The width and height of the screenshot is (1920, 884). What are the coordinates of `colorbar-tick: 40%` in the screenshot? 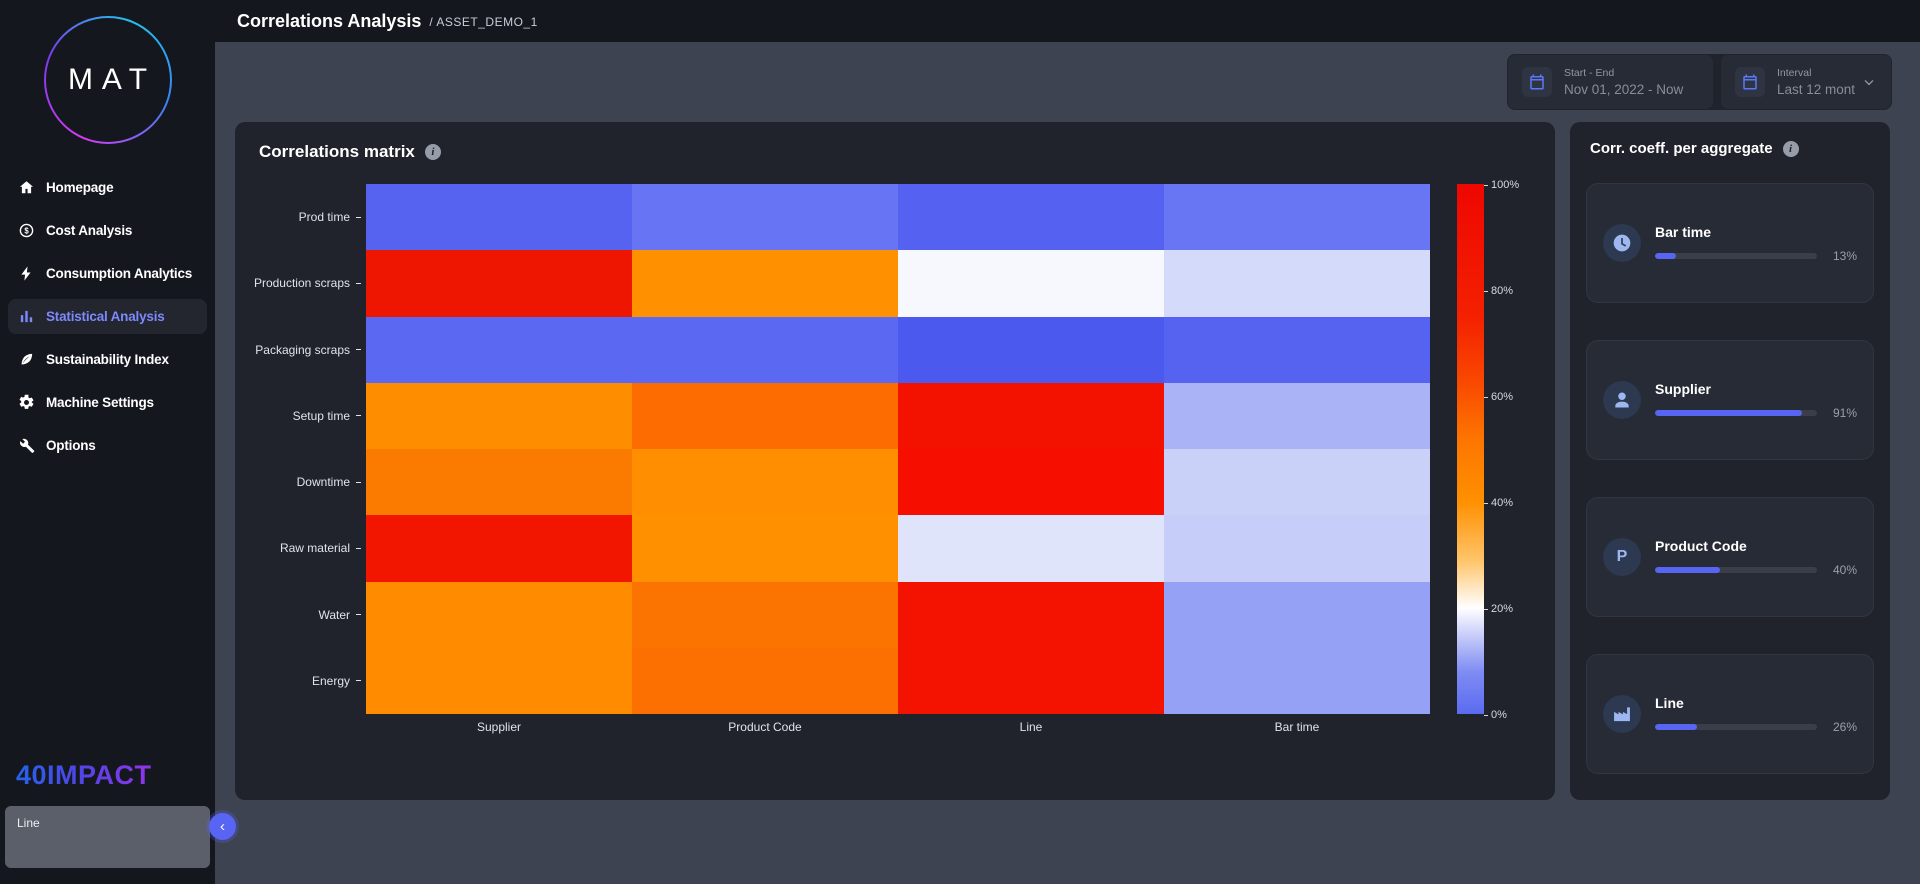 It's located at (1498, 503).